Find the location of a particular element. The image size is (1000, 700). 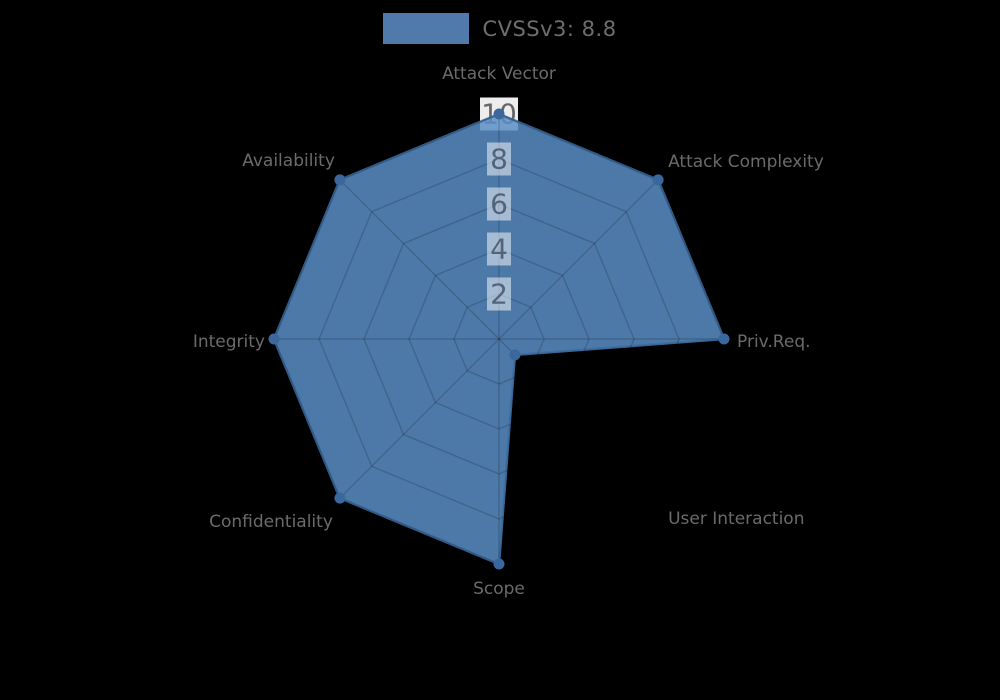

grid-spoke-confidentiality is located at coordinates (419, 418).